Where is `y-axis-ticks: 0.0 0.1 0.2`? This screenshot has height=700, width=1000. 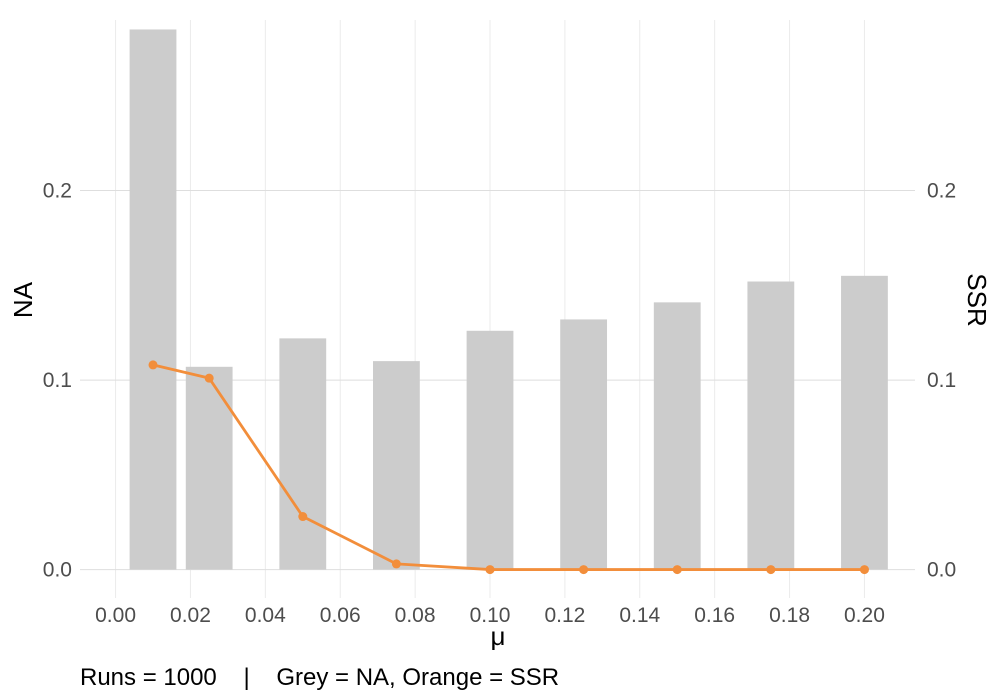 y-axis-ticks: 0.0 0.1 0.2 is located at coordinates (57, 381).